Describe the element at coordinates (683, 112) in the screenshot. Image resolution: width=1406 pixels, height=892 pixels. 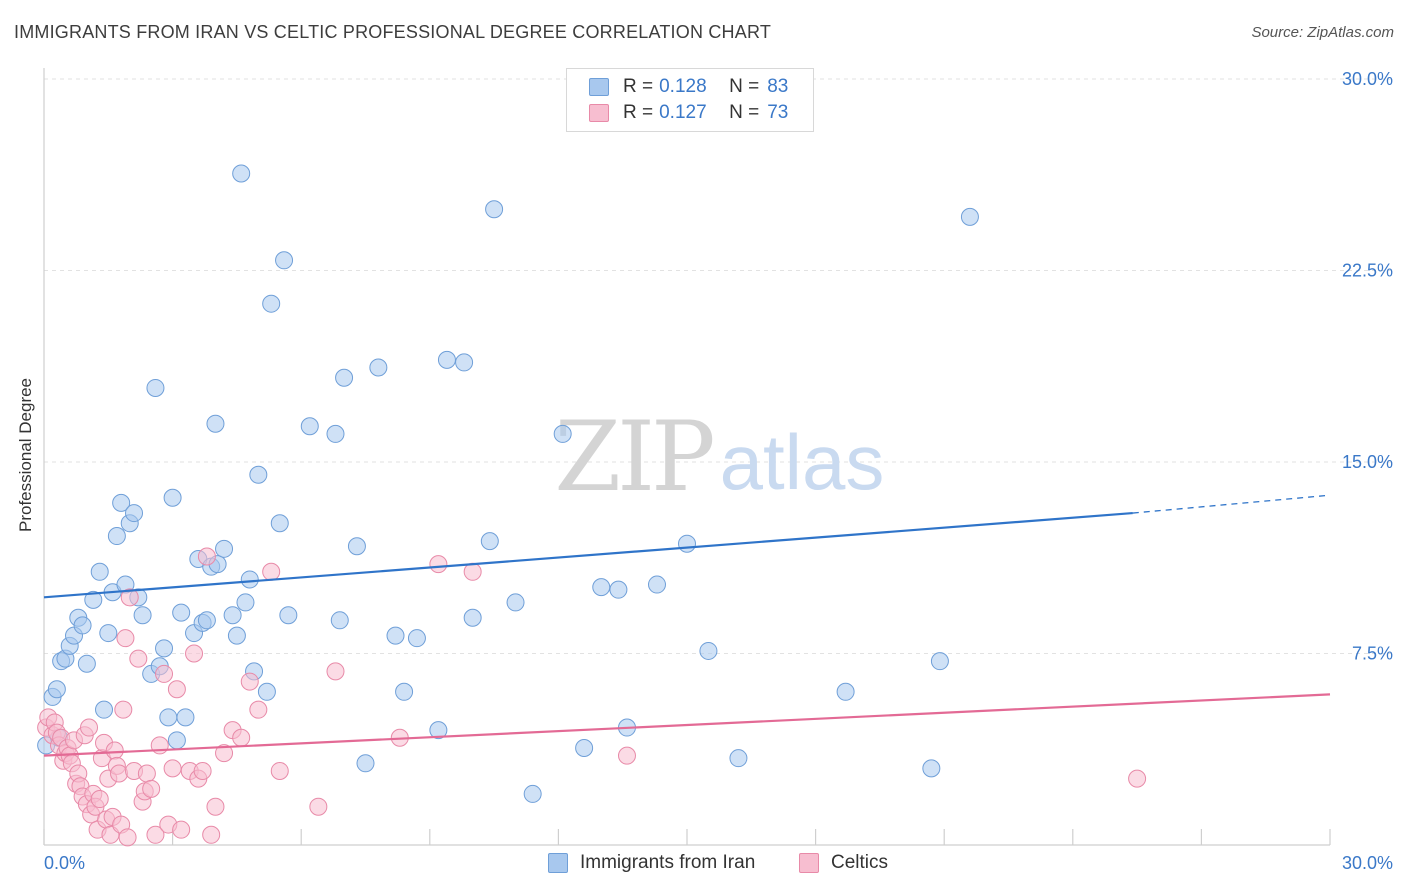
I see `legend-r-value: 0.127` at that location.